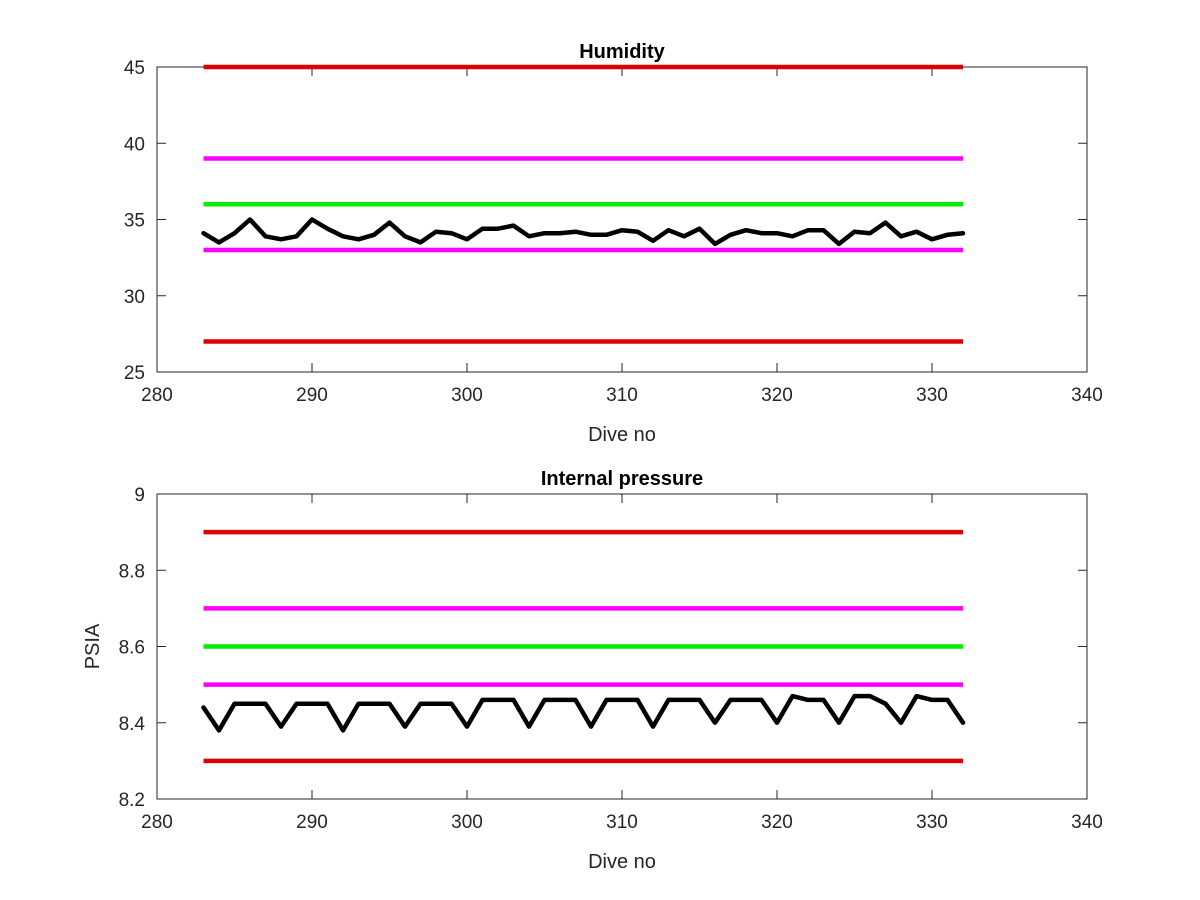 This screenshot has height=900, width=1200. I want to click on y-tick-label: 8.6, so click(132, 648).